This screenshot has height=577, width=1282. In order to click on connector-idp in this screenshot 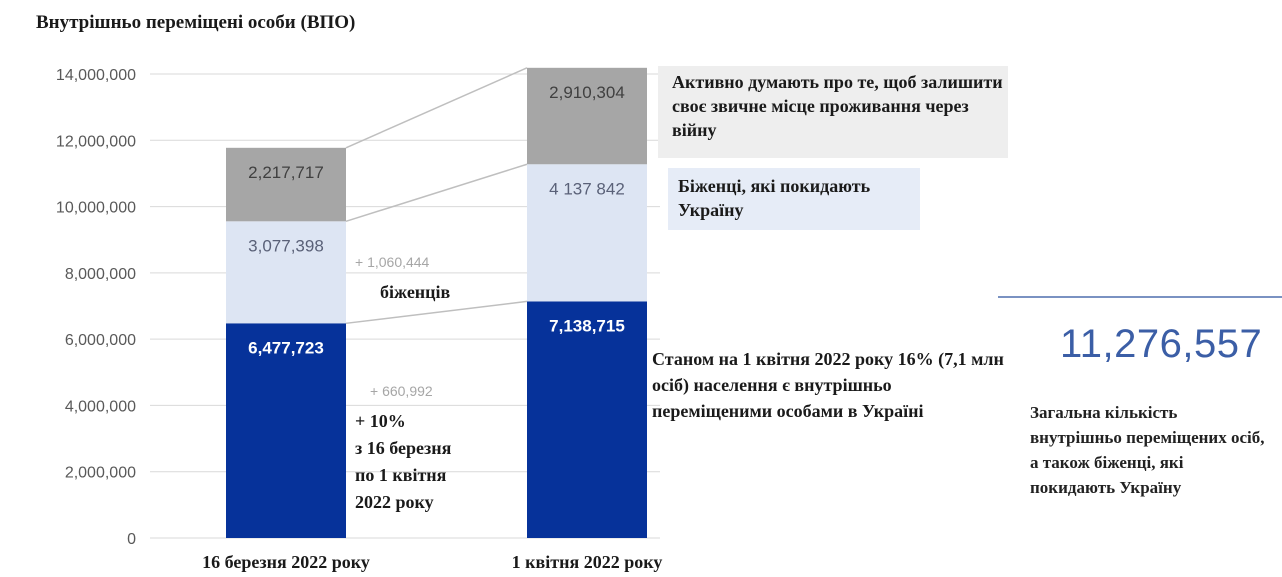, I will do `click(436, 312)`.